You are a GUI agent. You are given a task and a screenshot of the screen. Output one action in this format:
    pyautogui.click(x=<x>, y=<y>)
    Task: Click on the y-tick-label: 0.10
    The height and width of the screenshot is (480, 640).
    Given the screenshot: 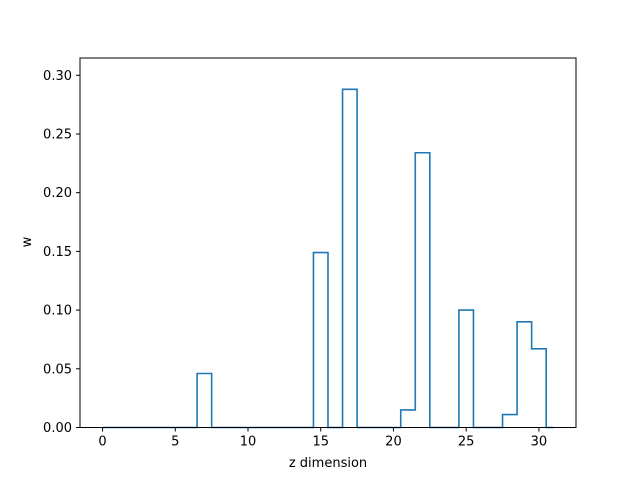 What is the action you would take?
    pyautogui.click(x=57, y=311)
    